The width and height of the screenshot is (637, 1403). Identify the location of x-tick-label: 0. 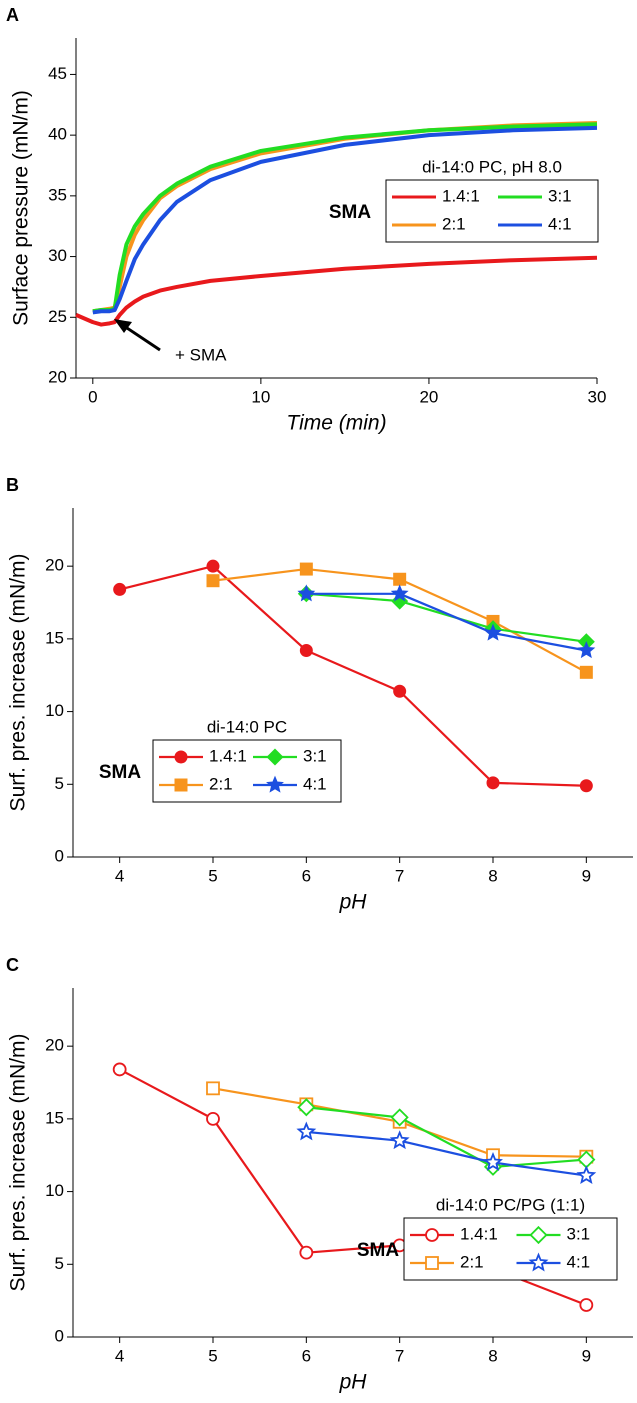
(92, 396).